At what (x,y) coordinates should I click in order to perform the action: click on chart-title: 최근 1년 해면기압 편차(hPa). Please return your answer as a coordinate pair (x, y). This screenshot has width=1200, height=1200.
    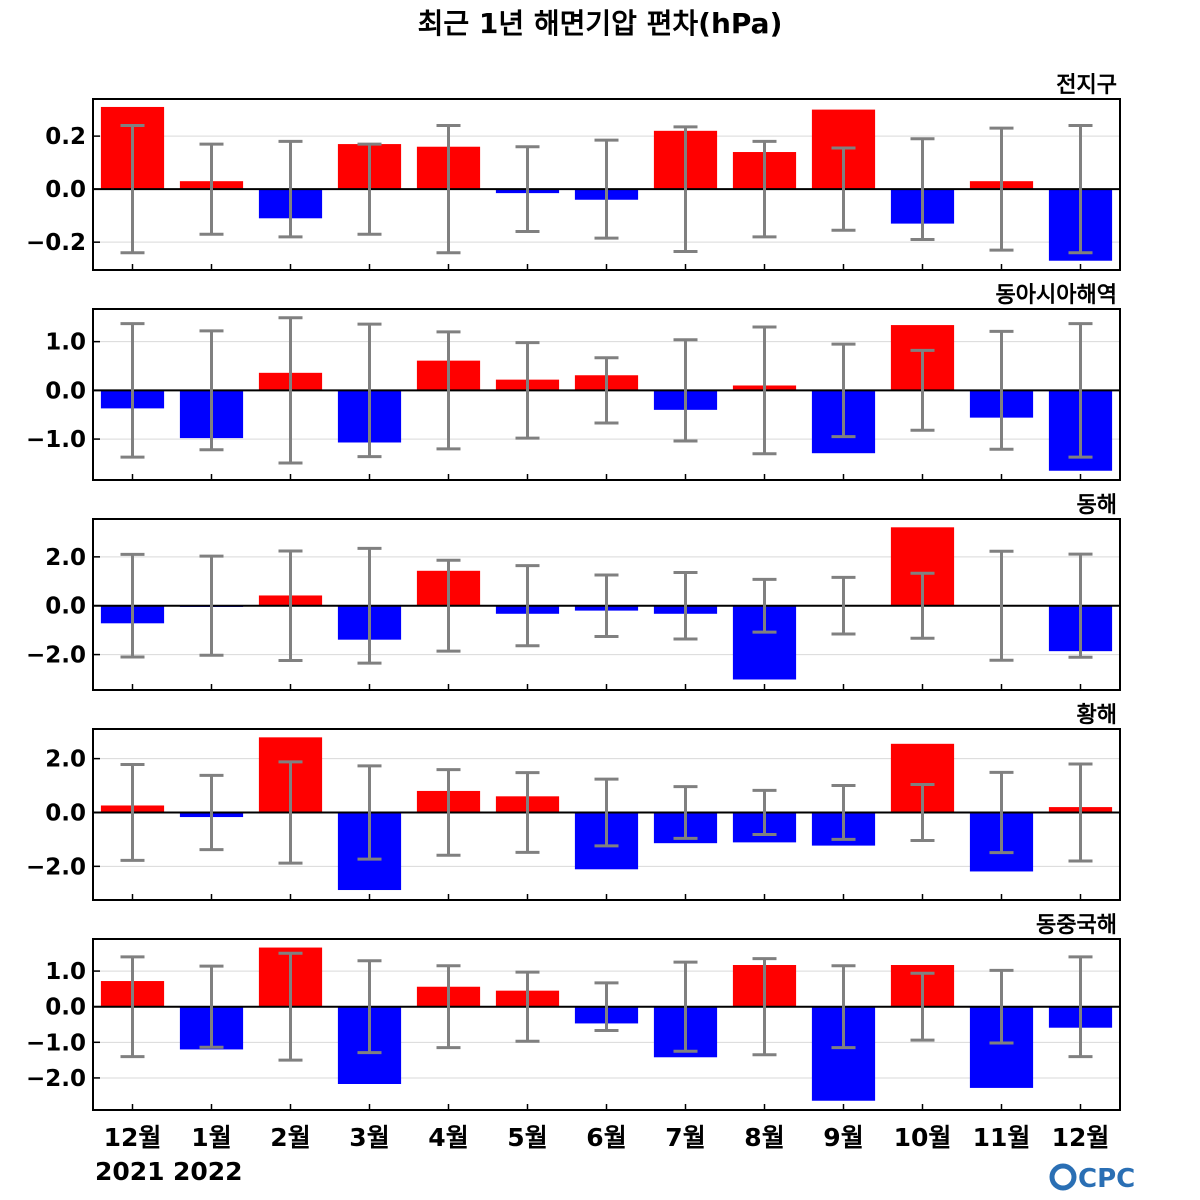
    Looking at the image, I should click on (600, 23).